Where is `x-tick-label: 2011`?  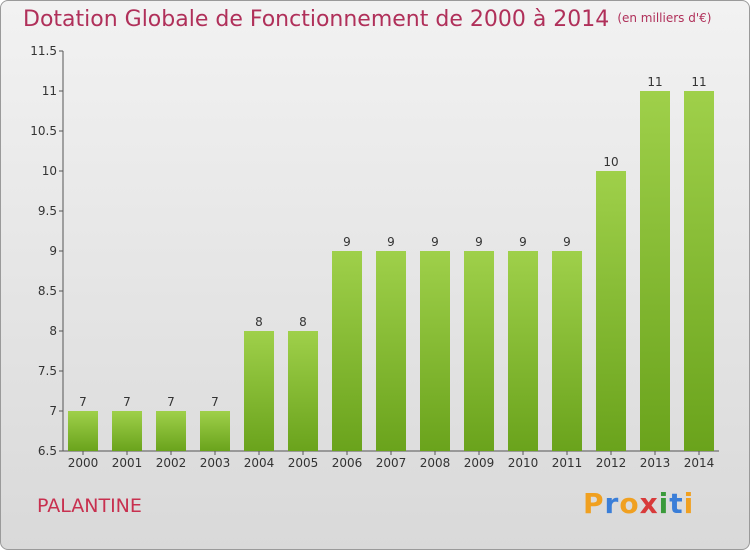 x-tick-label: 2011 is located at coordinates (567, 463).